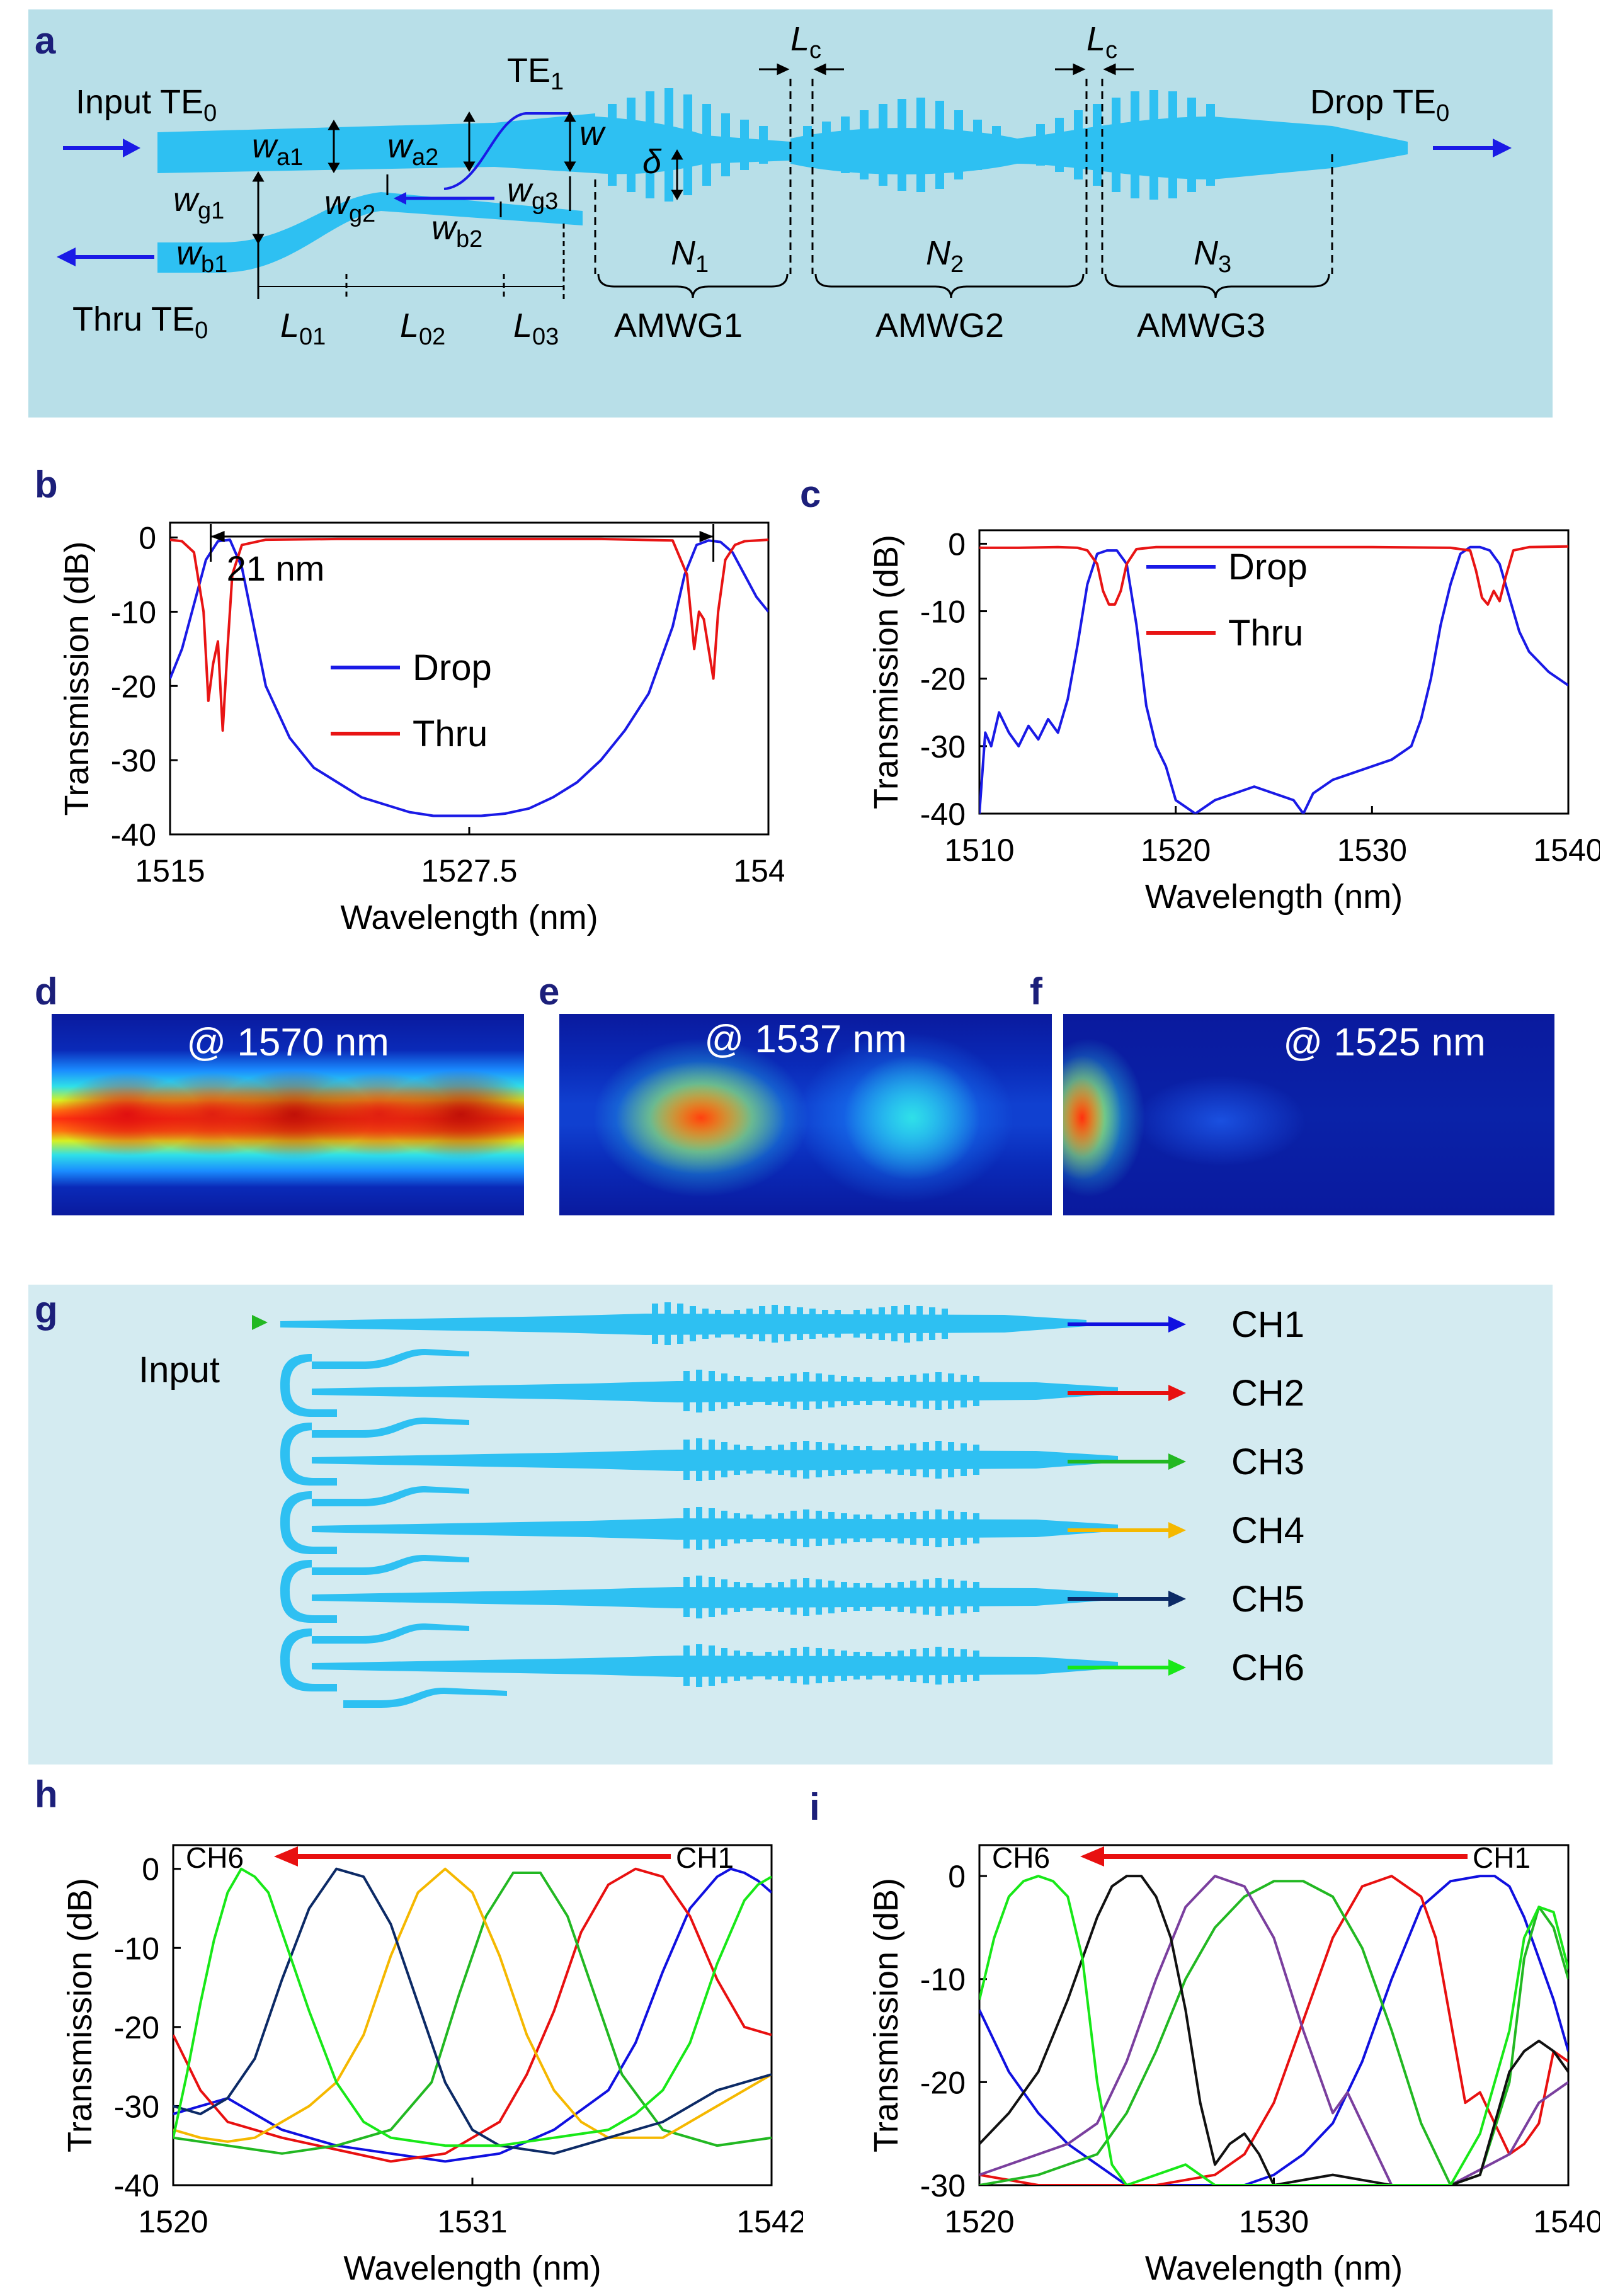 The width and height of the screenshot is (1608, 2296). I want to click on panel-label-h: h, so click(46, 1795).